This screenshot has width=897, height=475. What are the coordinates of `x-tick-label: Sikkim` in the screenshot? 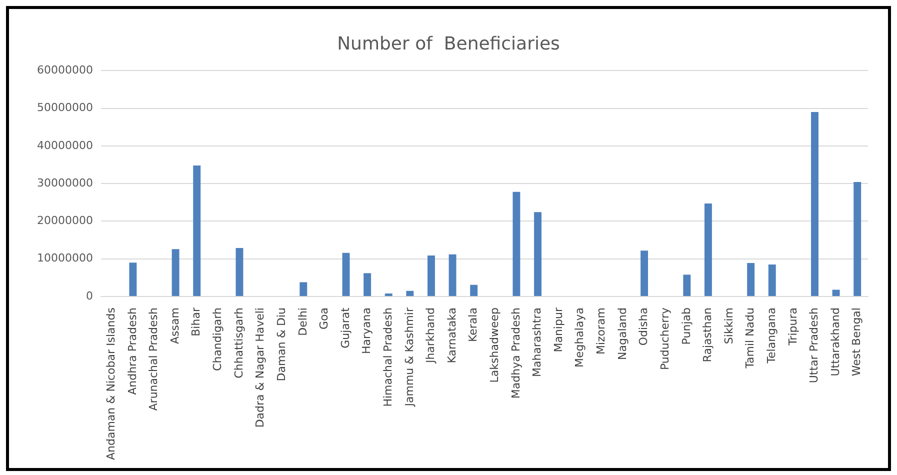 It's located at (729, 326).